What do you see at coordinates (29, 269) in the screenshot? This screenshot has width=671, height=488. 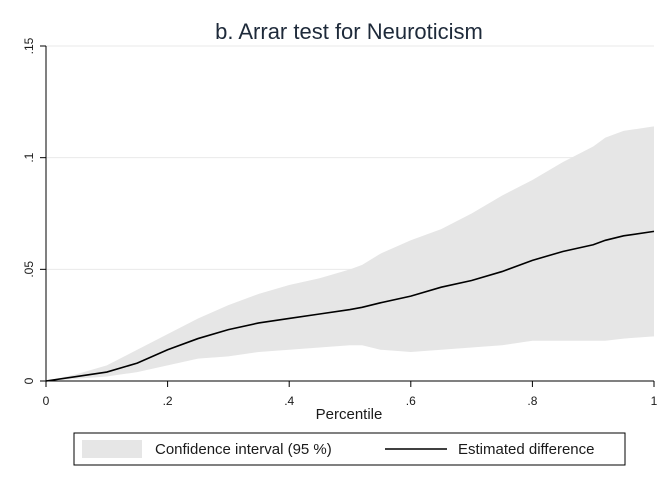 I see `y-tick-label-1: .05` at bounding box center [29, 269].